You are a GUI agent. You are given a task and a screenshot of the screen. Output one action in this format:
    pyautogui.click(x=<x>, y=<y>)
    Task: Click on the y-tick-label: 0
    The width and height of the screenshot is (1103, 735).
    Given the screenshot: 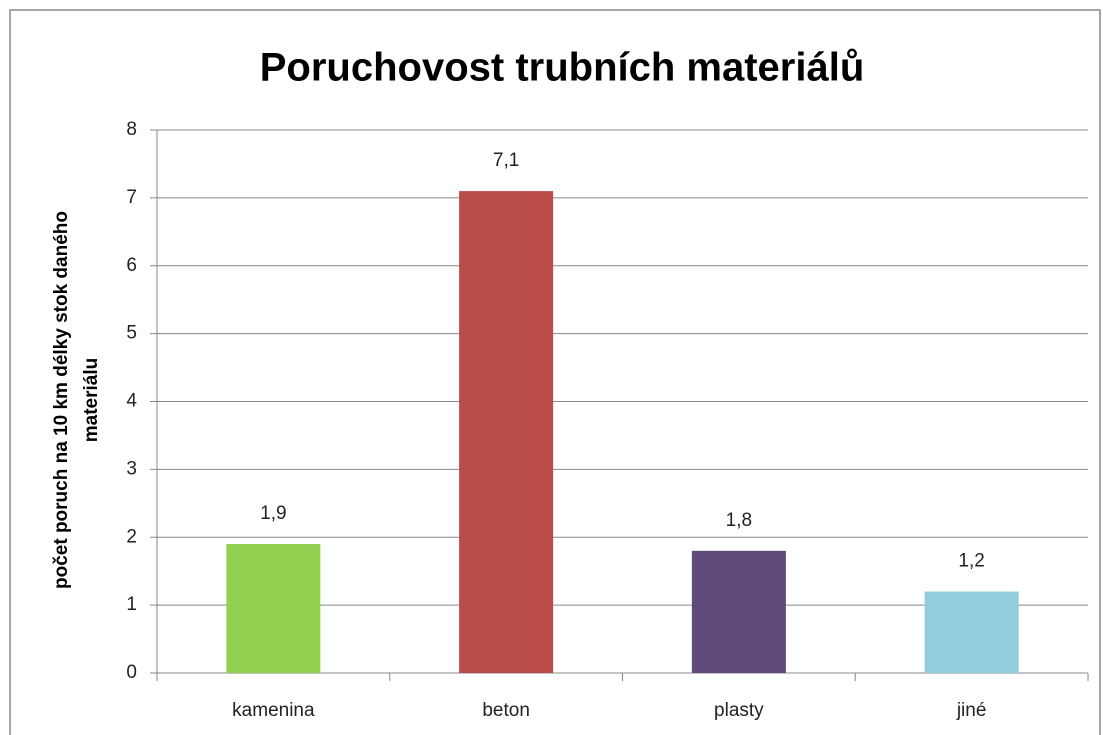 What is the action you would take?
    pyautogui.click(x=131, y=672)
    